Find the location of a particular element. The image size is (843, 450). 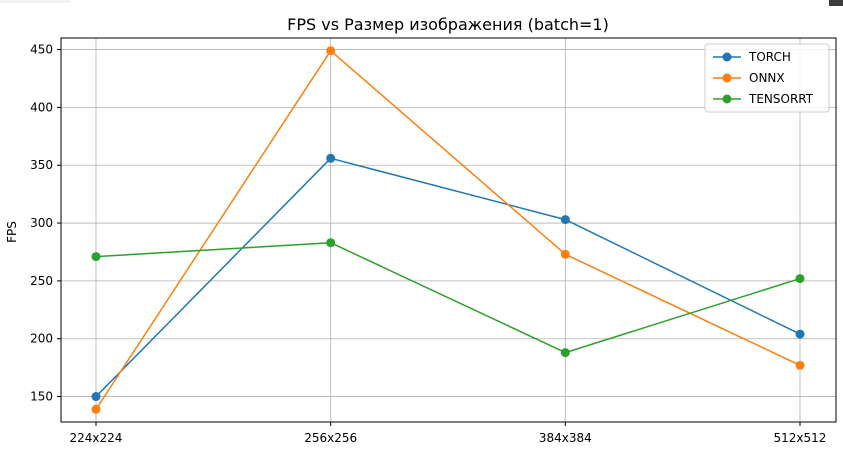

legend-label-onnx: ONNX is located at coordinates (767, 78).